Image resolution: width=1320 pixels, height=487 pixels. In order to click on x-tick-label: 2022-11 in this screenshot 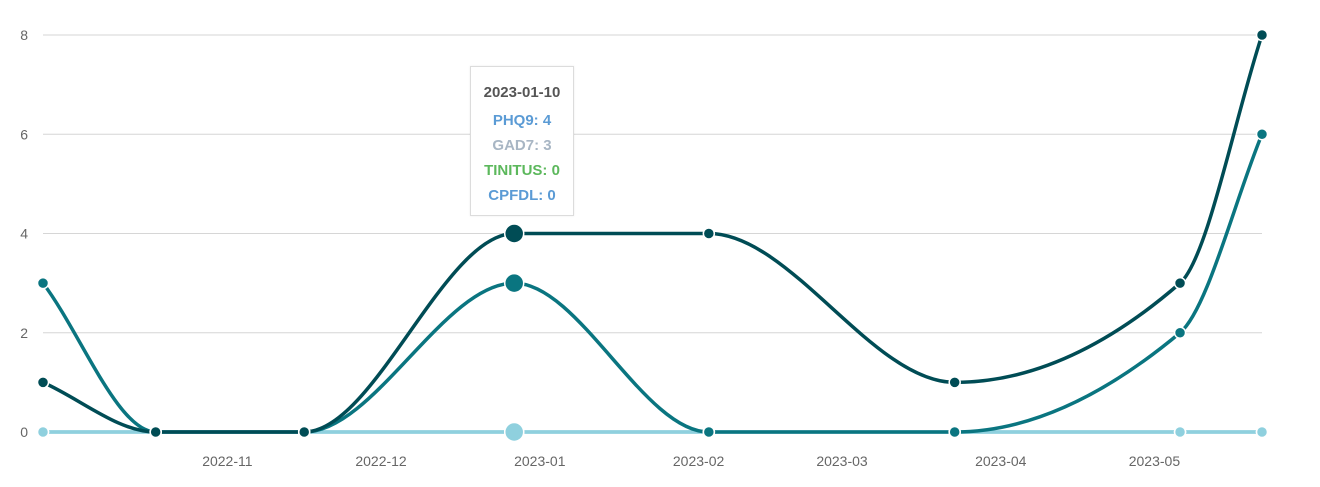, I will do `click(227, 461)`.